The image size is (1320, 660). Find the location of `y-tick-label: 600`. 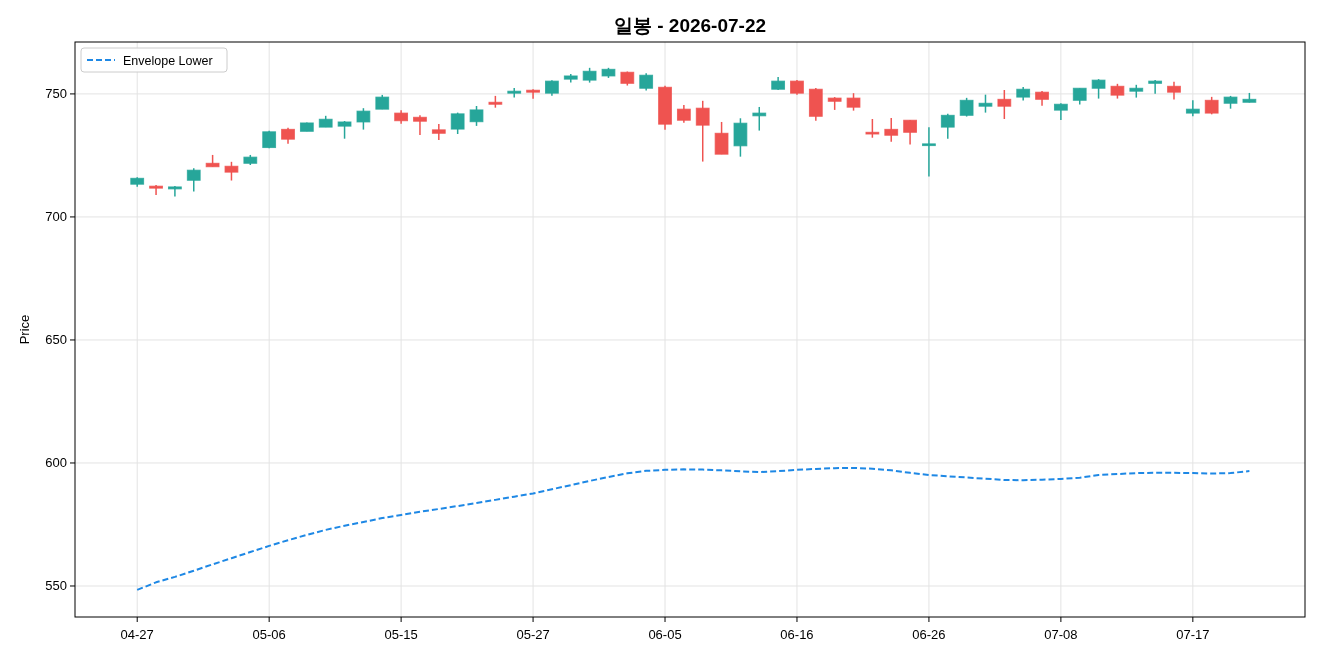

y-tick-label: 600 is located at coordinates (56, 463).